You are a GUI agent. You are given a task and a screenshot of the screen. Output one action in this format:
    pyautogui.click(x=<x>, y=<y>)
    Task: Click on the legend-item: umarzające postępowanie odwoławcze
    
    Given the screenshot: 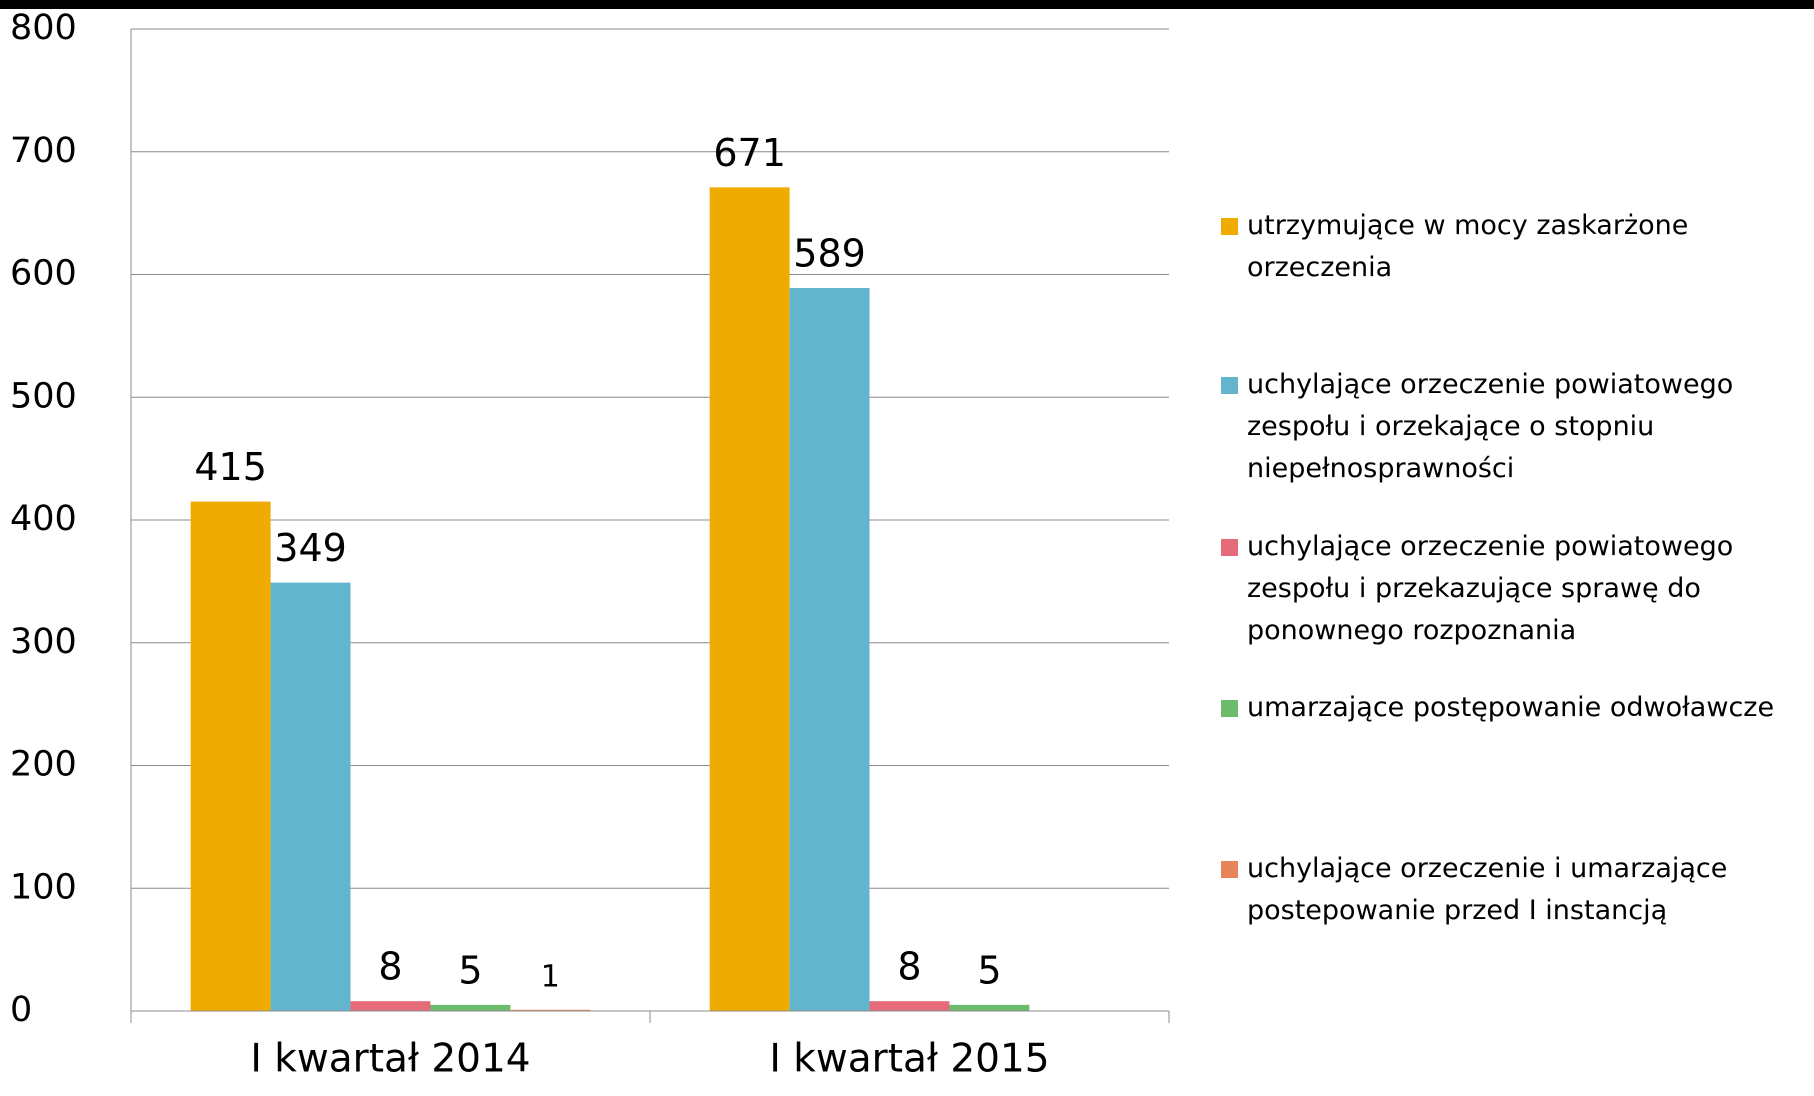 What is the action you would take?
    pyautogui.click(x=1501, y=708)
    